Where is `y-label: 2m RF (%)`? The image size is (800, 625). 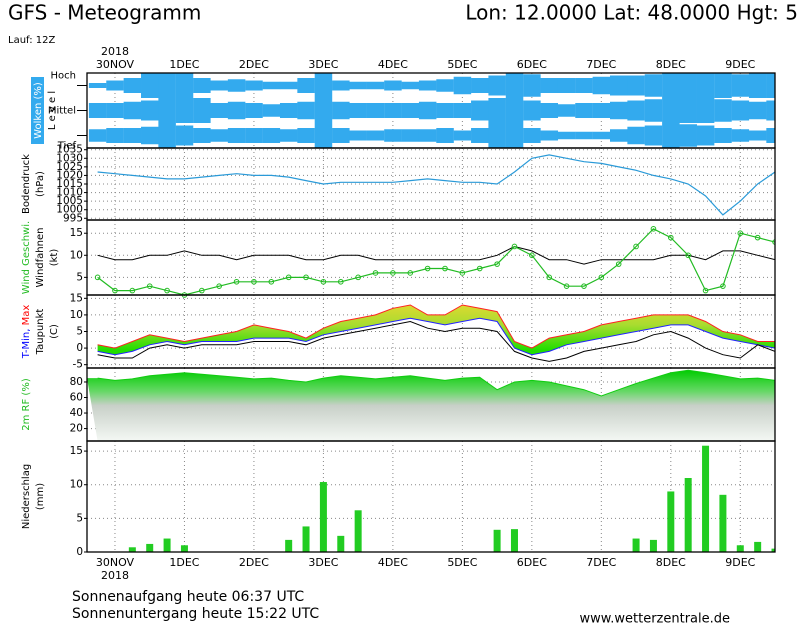 y-label: 2m RF (%) is located at coordinates (26, 404).